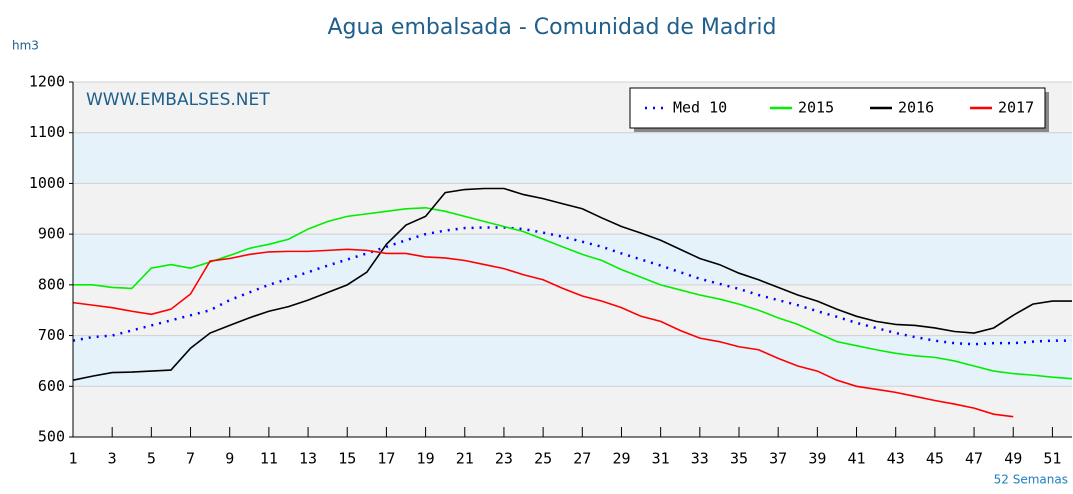 This screenshot has height=494, width=1073. Describe the element at coordinates (51, 234) in the screenshot. I see `y-tick-label: 900` at that location.